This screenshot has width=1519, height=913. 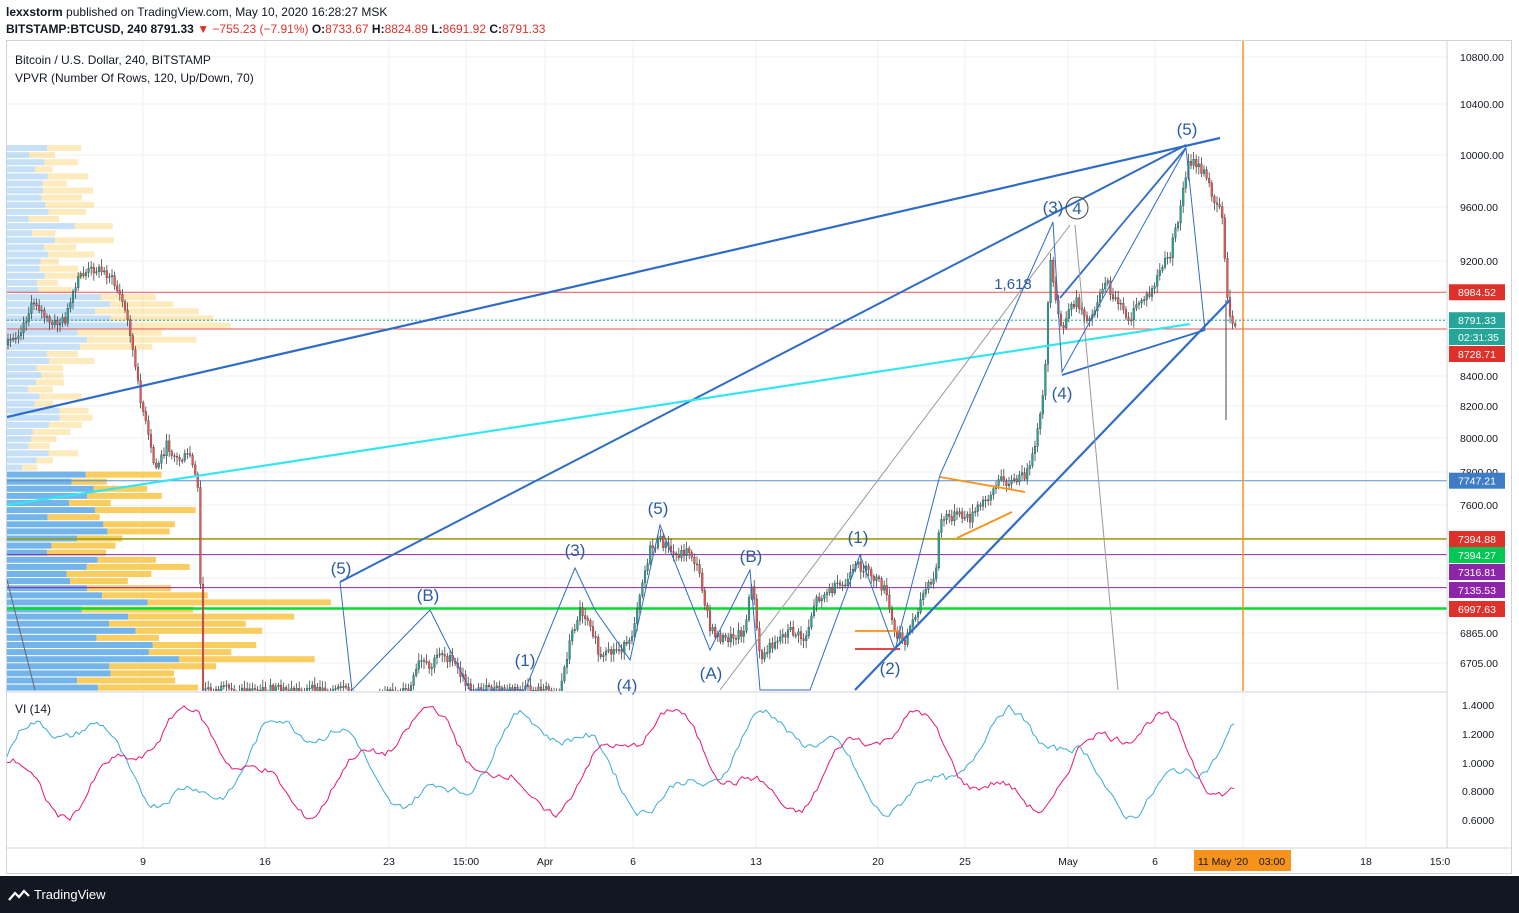 What do you see at coordinates (878, 862) in the screenshot?
I see `time-tick-label: 20` at bounding box center [878, 862].